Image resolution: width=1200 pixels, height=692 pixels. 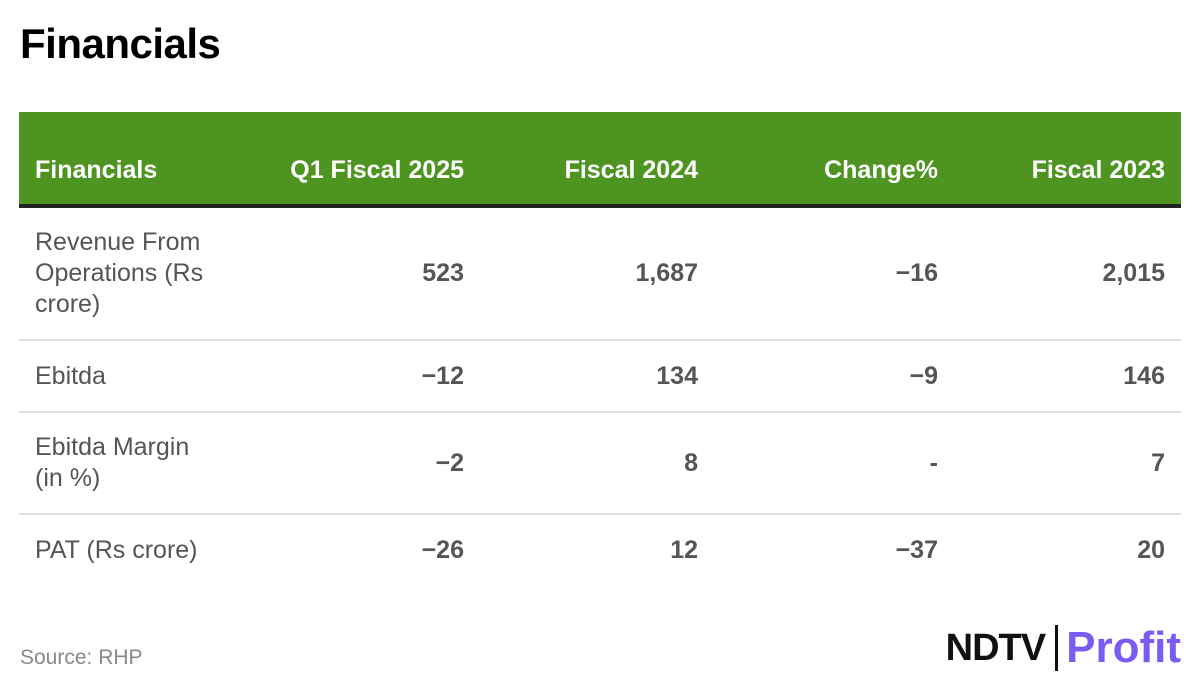 What do you see at coordinates (356, 376) in the screenshot?
I see `cell-value: −12` at bounding box center [356, 376].